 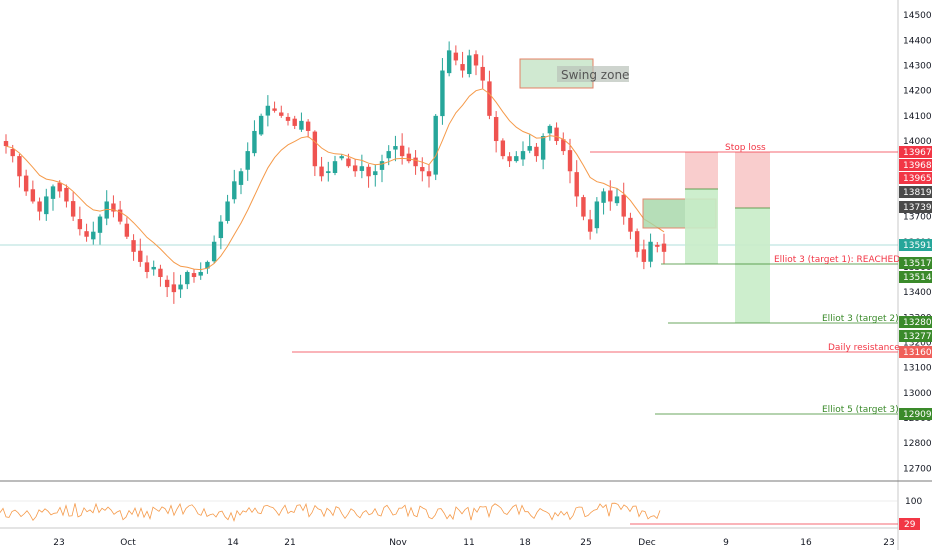 I want to click on price-tag-text: 13517, so click(x=917, y=264).